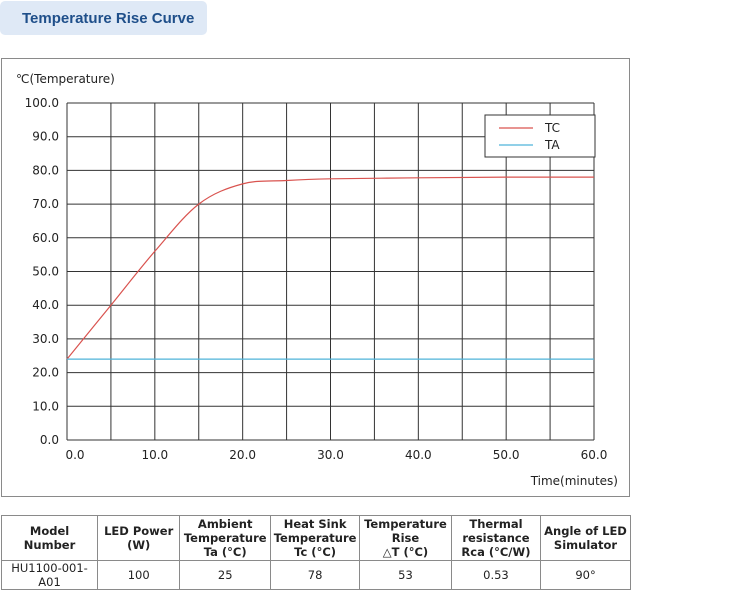 The width and height of the screenshot is (750, 593). I want to click on x-tick-label: 10.0, so click(154, 455).